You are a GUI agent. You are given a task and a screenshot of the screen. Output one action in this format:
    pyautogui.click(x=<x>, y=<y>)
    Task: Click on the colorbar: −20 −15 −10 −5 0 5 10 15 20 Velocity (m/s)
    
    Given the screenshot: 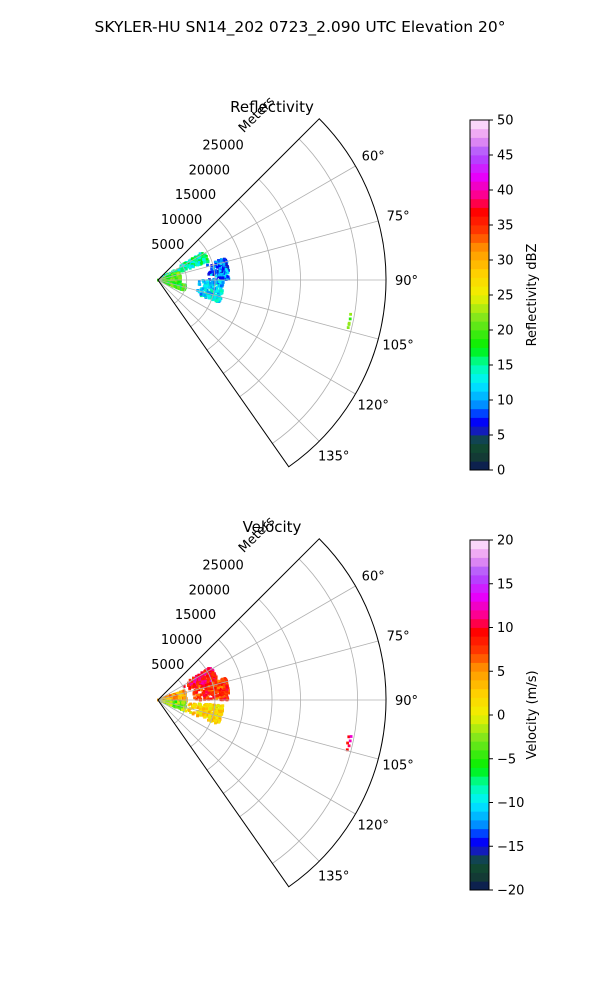 What is the action you would take?
    pyautogui.click(x=504, y=716)
    